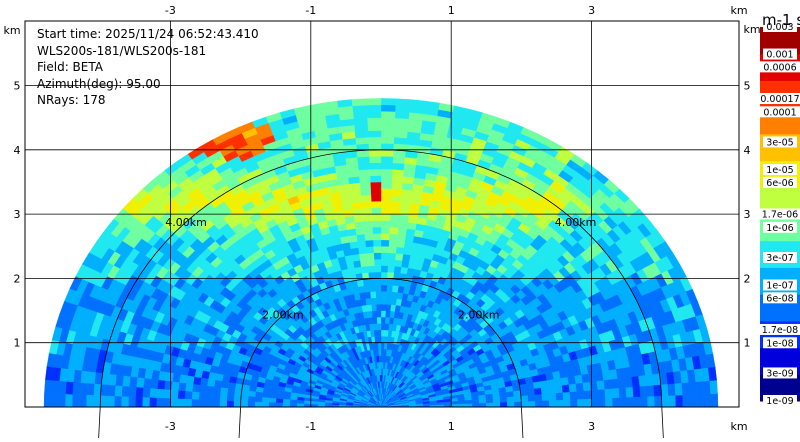  Describe the element at coordinates (747, 214) in the screenshot. I see `y-tick-label-right: 3` at that location.